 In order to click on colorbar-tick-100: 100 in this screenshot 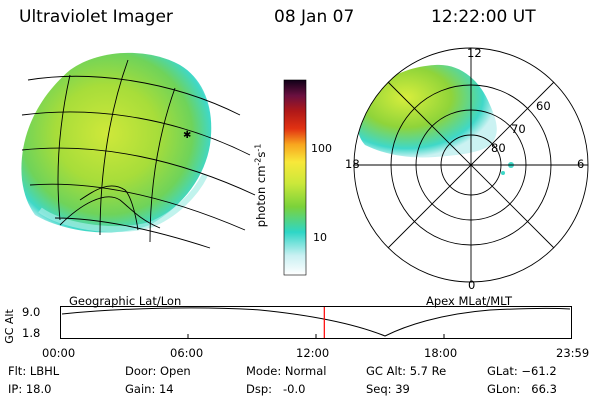, I will do `click(321, 148)`.